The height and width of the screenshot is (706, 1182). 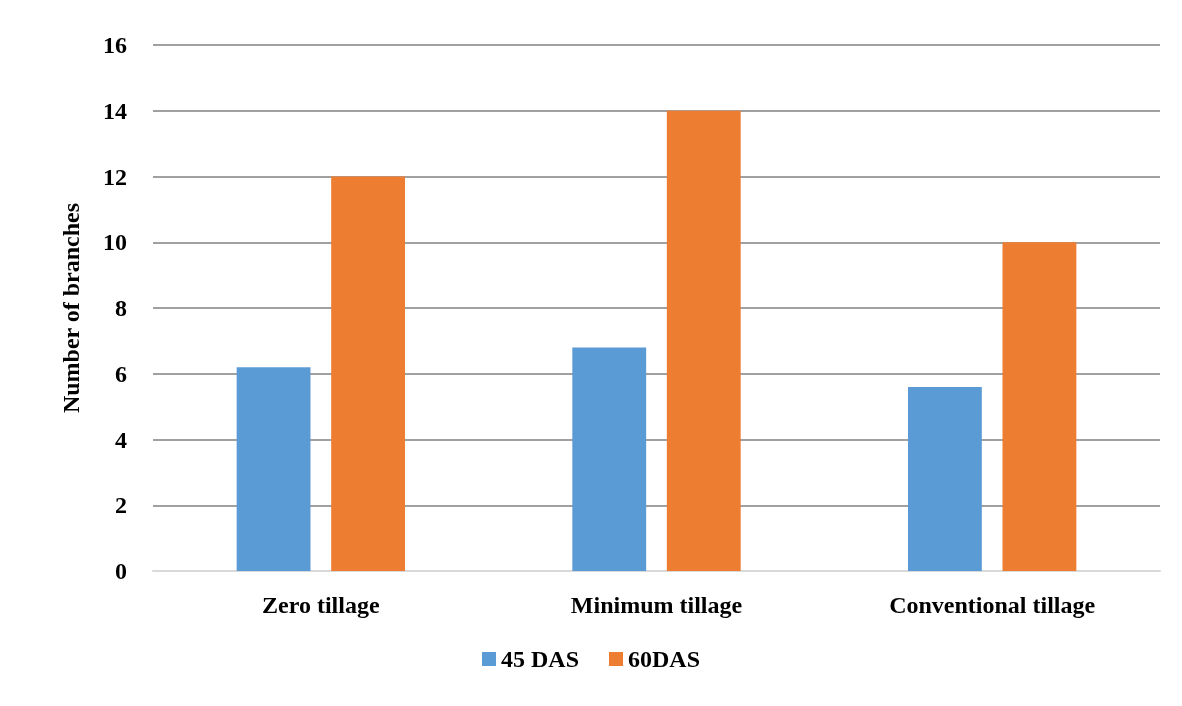 What do you see at coordinates (664, 659) in the screenshot?
I see `legend-label: 60DAS` at bounding box center [664, 659].